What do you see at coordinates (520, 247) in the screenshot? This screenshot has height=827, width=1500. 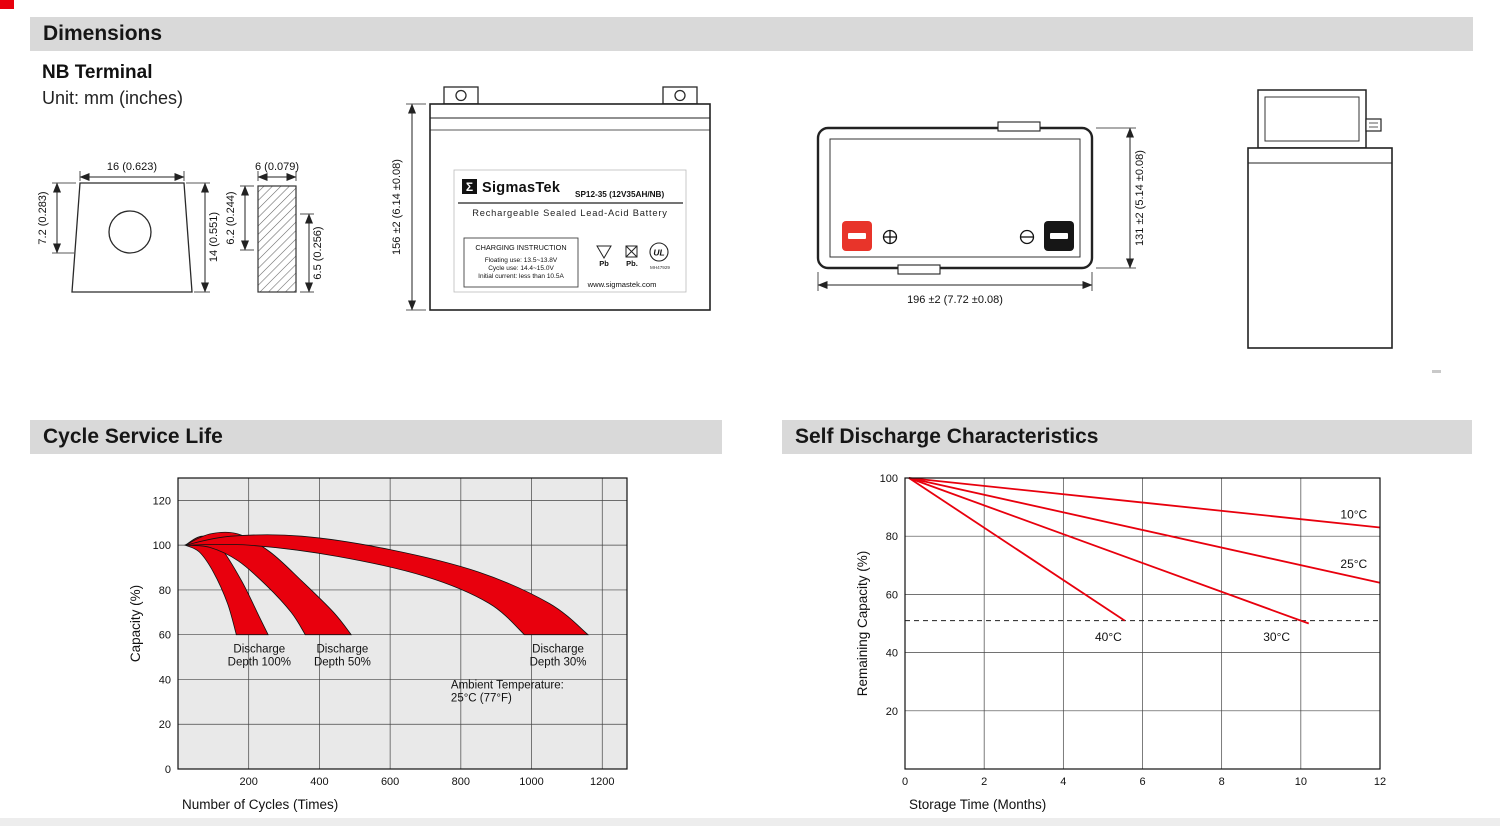 I see `charging-title: CHARGING INSTRUCTION` at bounding box center [520, 247].